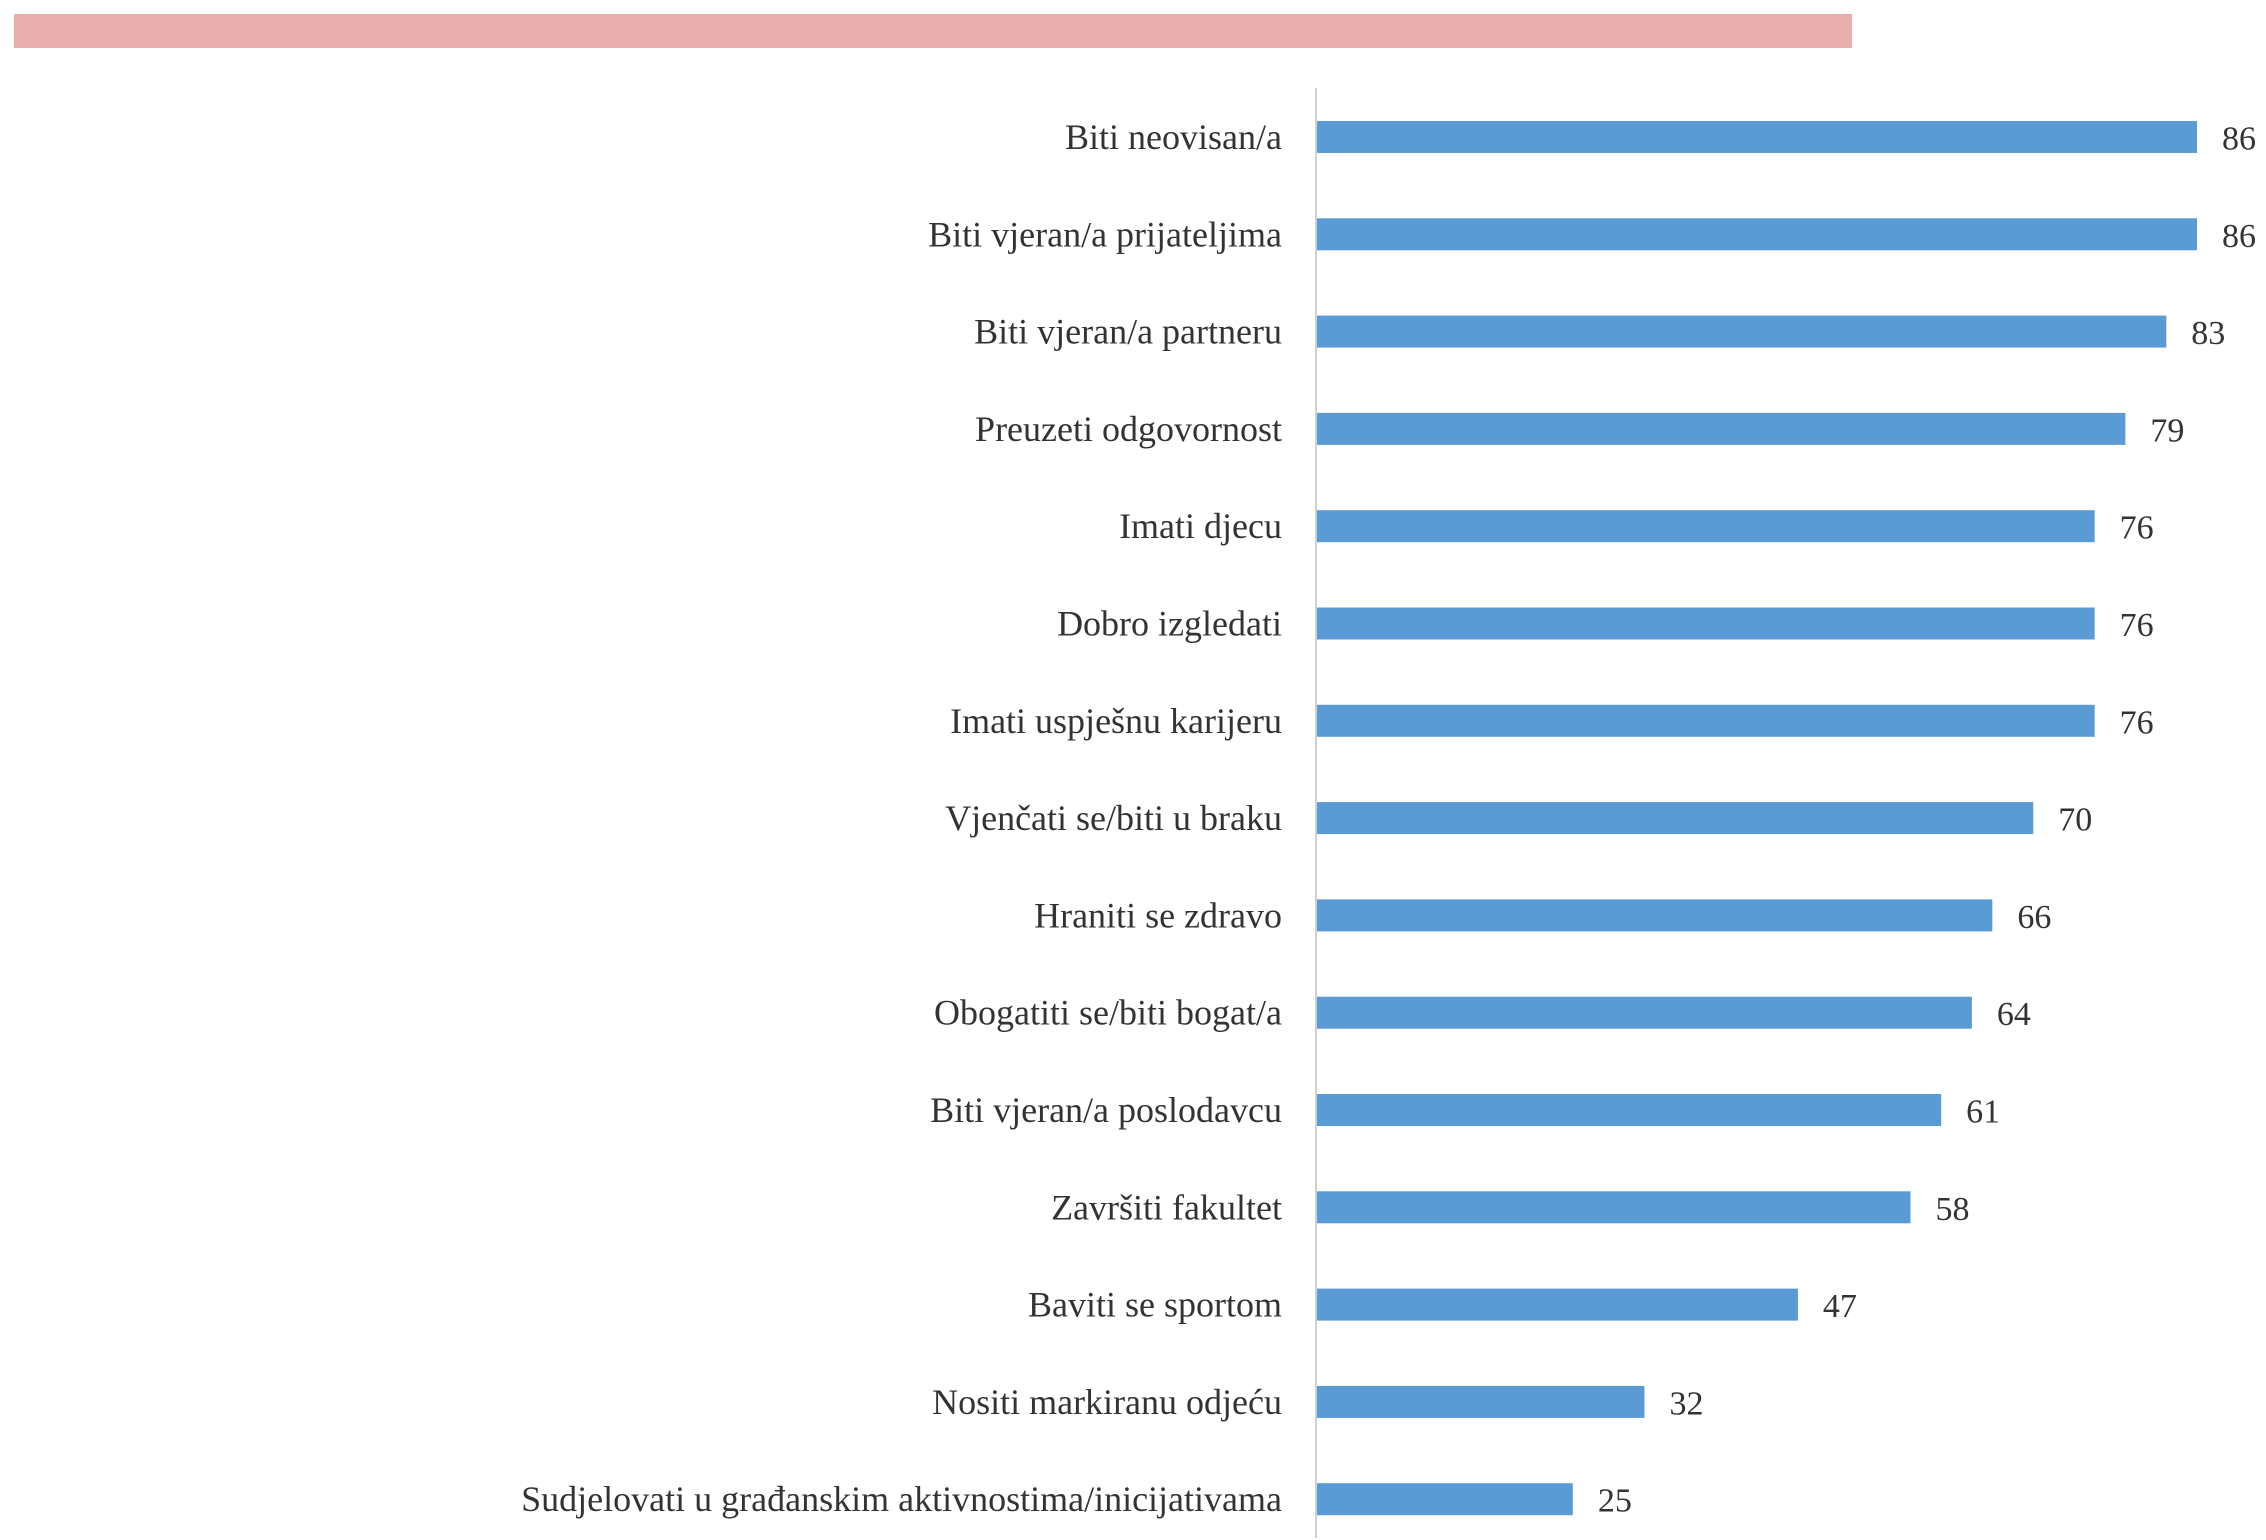 The height and width of the screenshot is (1540, 2266). What do you see at coordinates (1840, 1306) in the screenshot?
I see `data-label: 47` at bounding box center [1840, 1306].